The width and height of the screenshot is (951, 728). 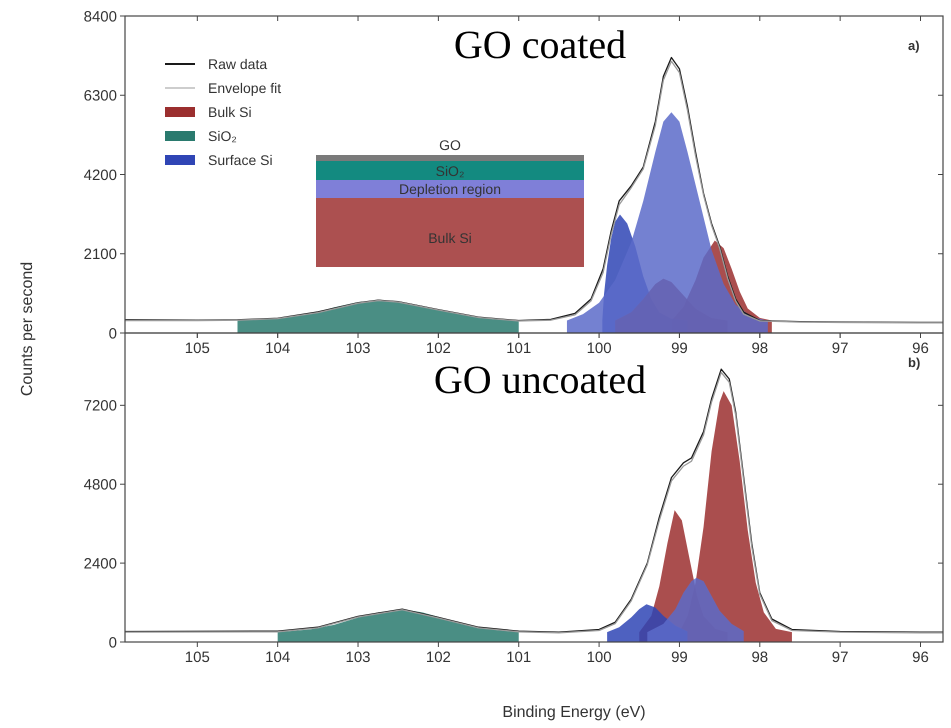 I want to click on legend-label: SiO₂, so click(x=222, y=136).